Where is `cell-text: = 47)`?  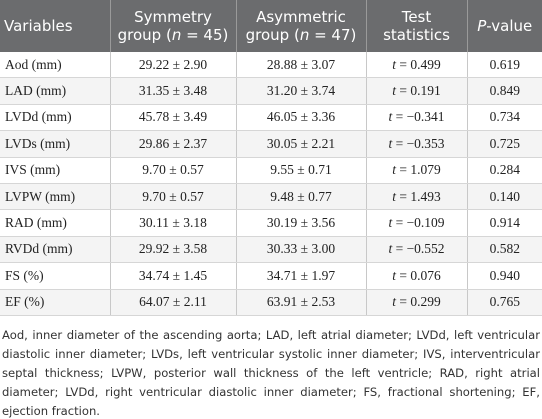
cell-text: = 47) is located at coordinates (333, 35).